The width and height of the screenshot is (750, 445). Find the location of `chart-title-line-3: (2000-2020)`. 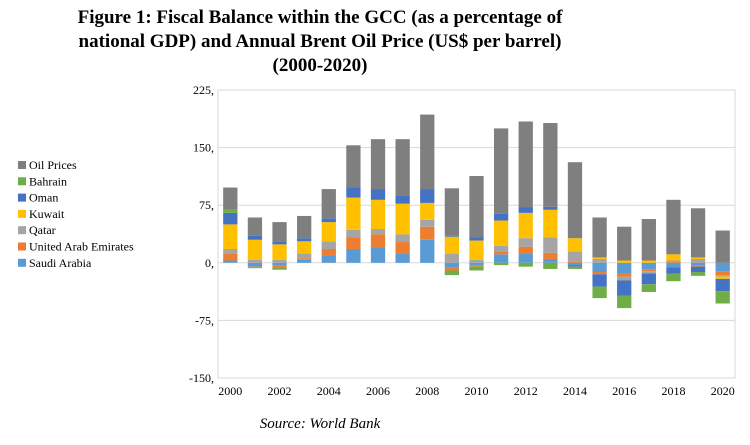

chart-title-line-3: (2000-2020) is located at coordinates (320, 65).